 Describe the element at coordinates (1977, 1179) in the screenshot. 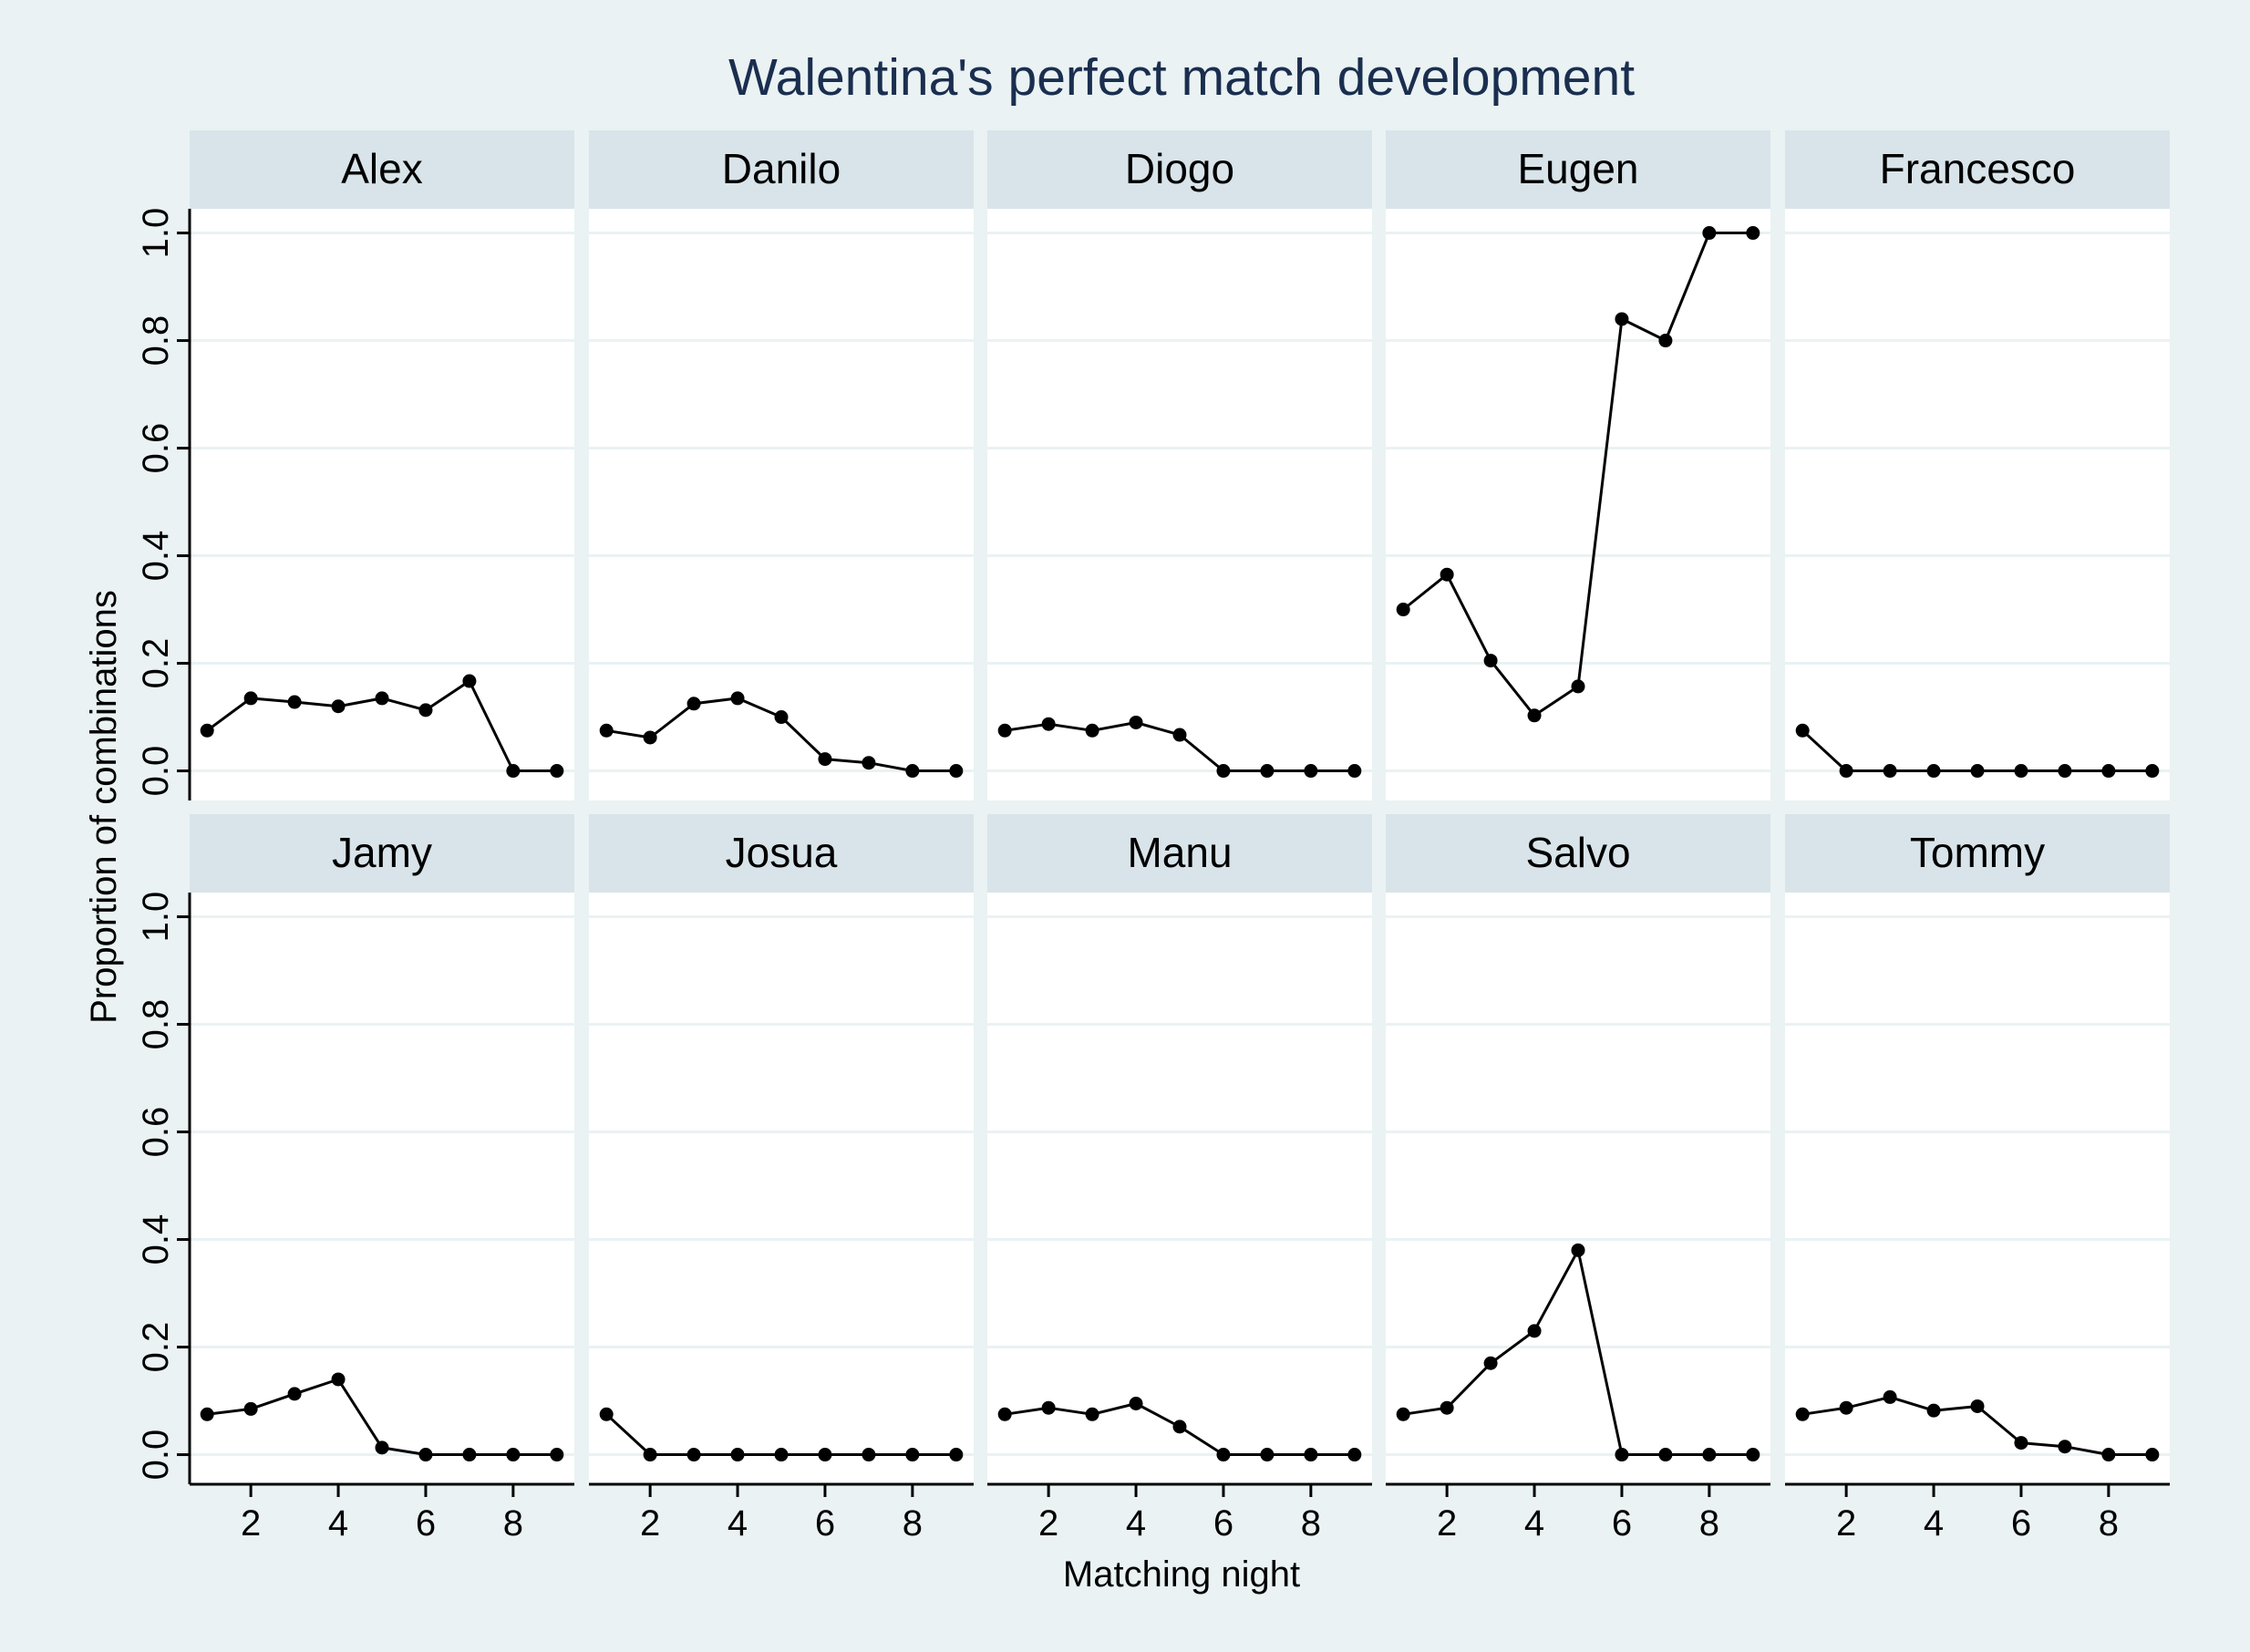

I see `panel-tommy: Tommy 2 4 6 8` at that location.